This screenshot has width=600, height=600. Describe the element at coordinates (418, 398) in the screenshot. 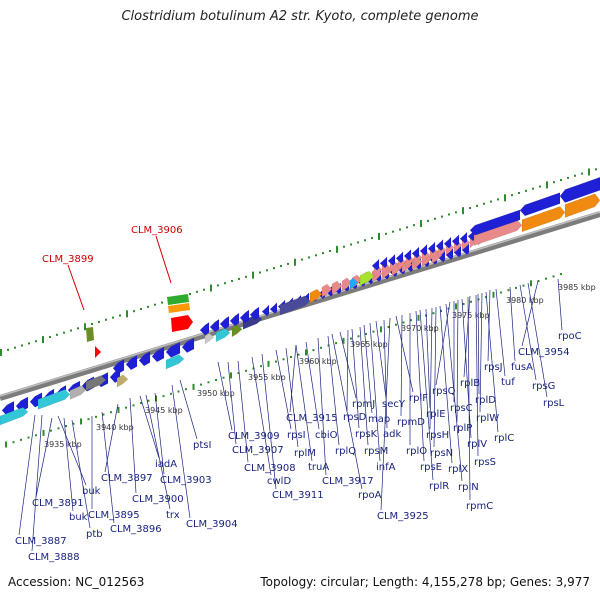

I see `gene-label: rplF` at that location.